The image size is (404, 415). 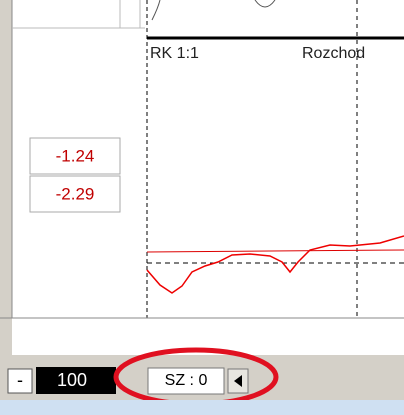 What do you see at coordinates (213, 10) in the screenshot?
I see `upper-curve` at bounding box center [213, 10].